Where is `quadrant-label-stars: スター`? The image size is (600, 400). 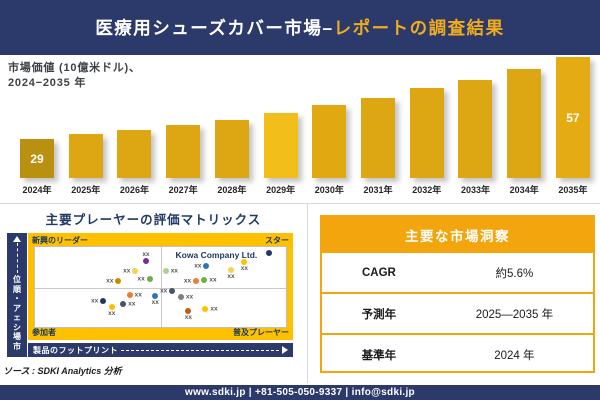 quadrant-label-stars: スター is located at coordinates (277, 240).